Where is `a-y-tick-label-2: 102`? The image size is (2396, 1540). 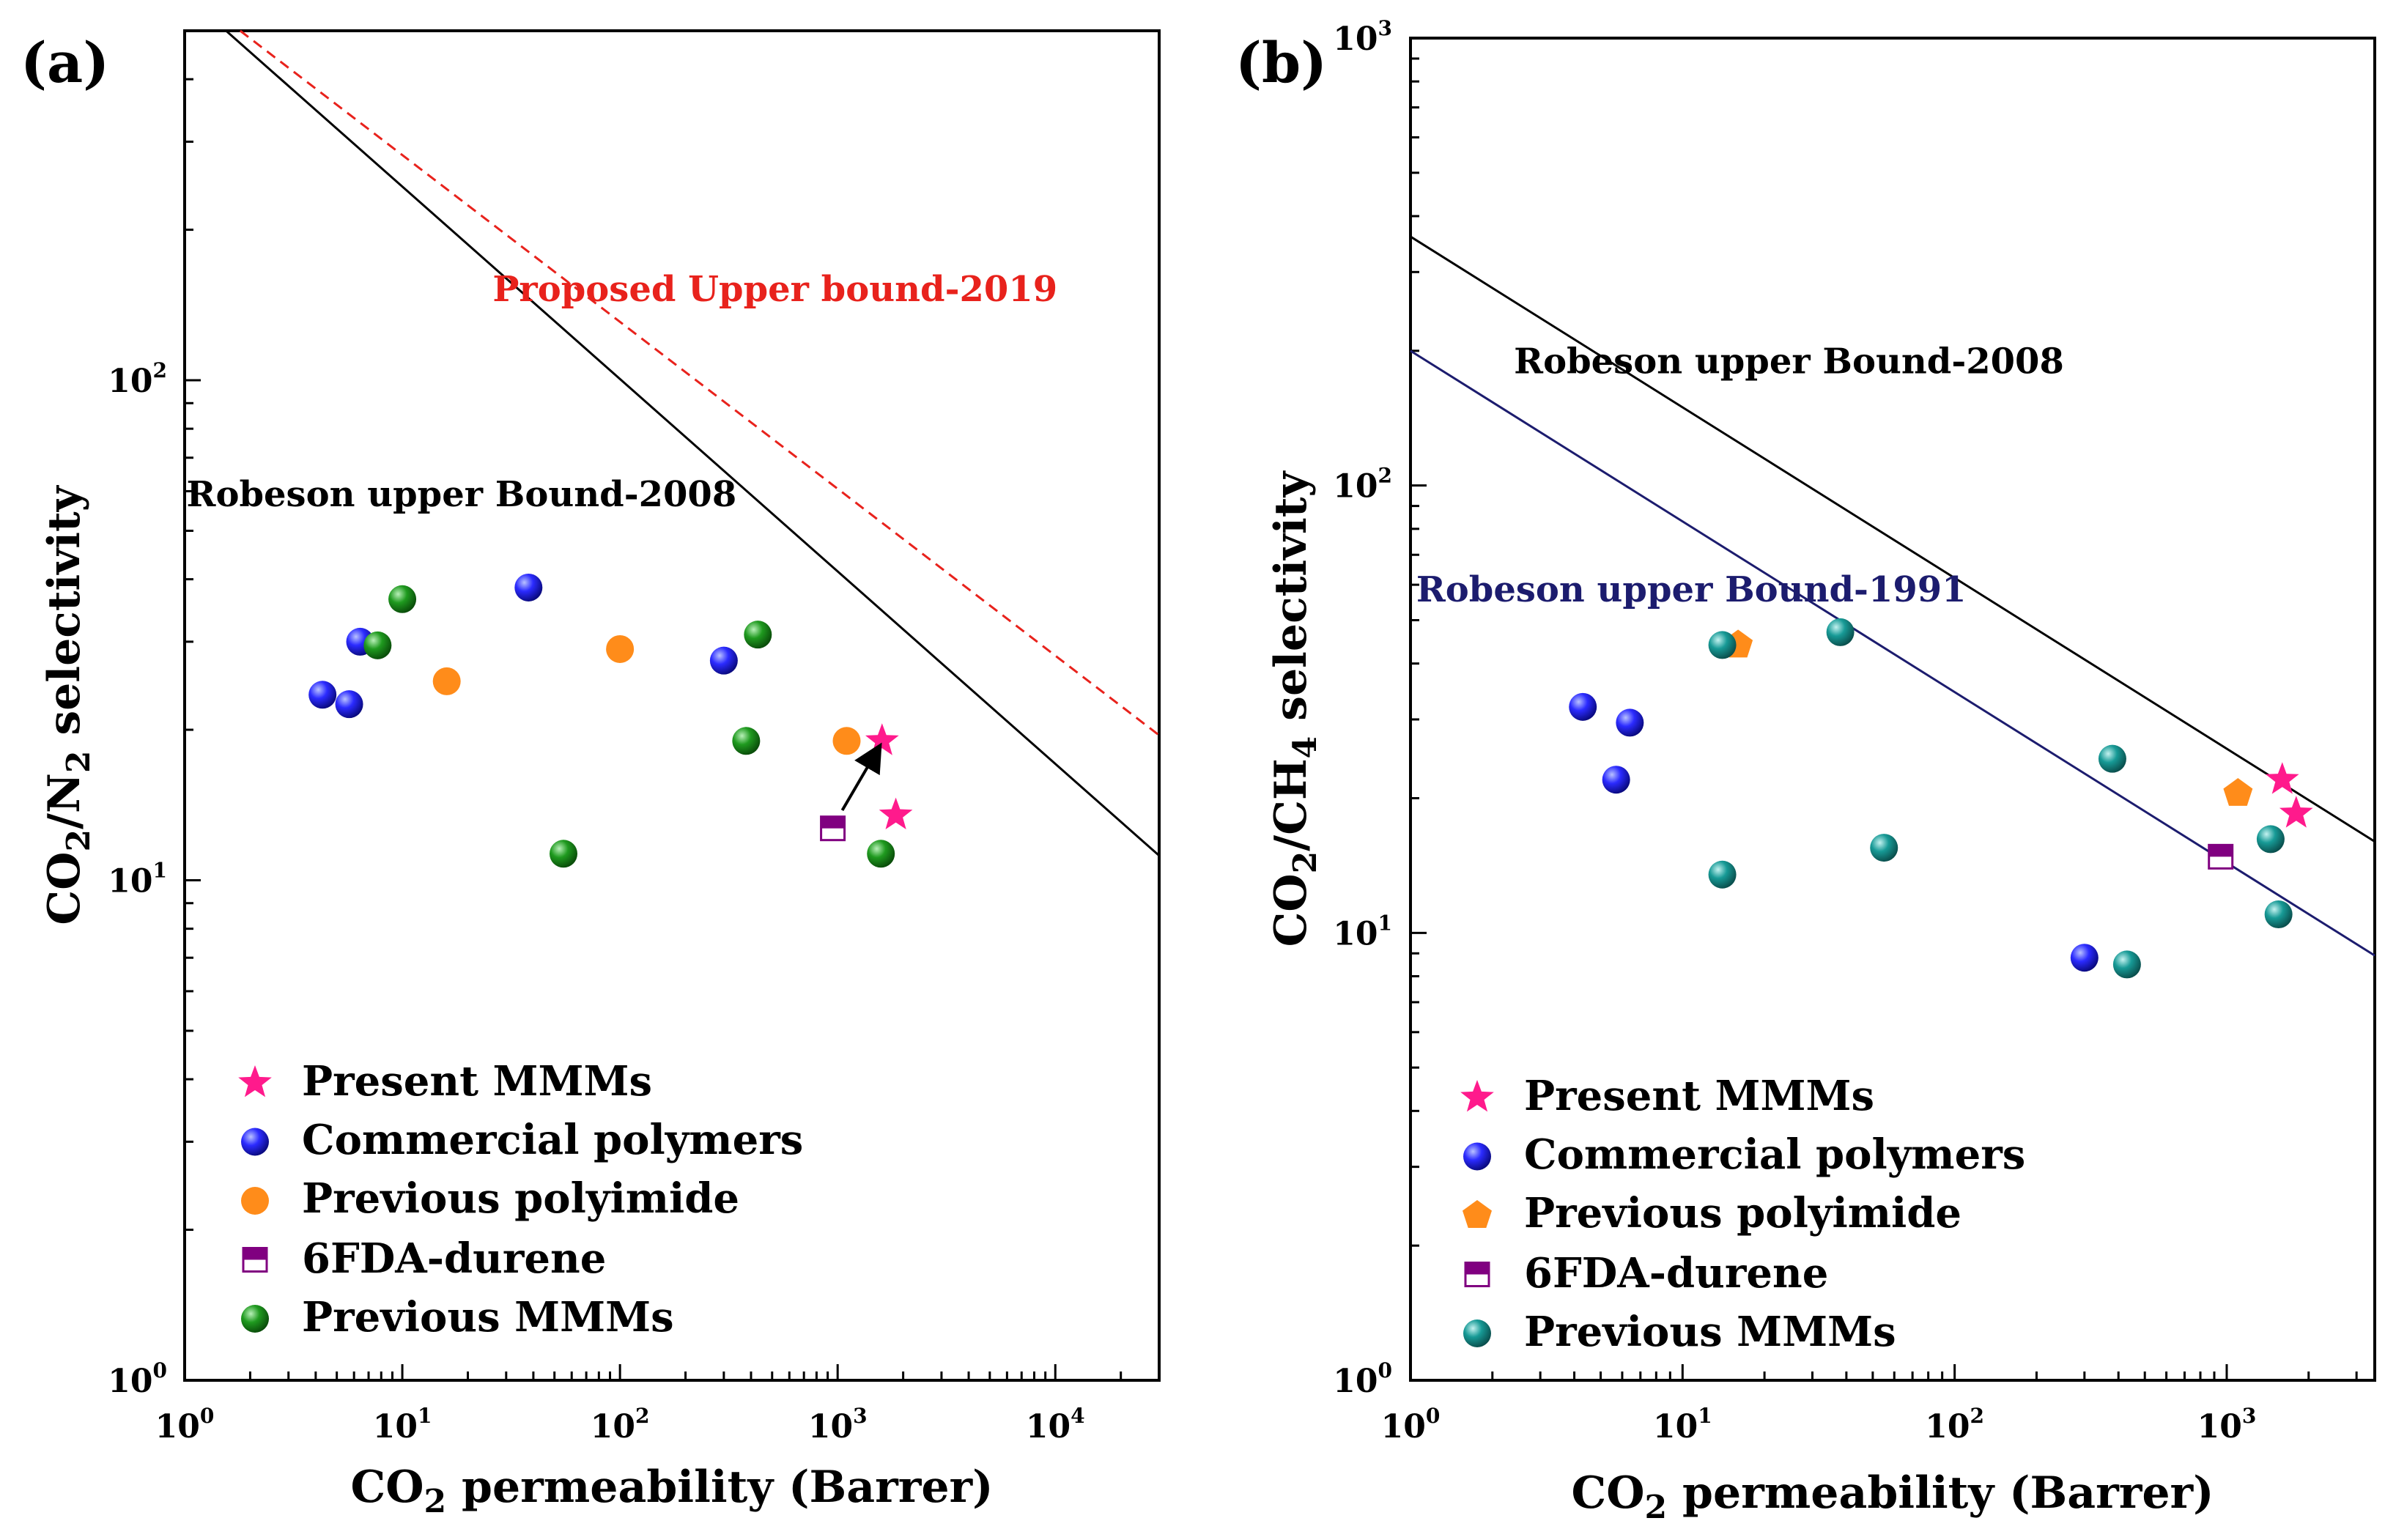
a-y-tick-label-2: 102 is located at coordinates (137, 379).